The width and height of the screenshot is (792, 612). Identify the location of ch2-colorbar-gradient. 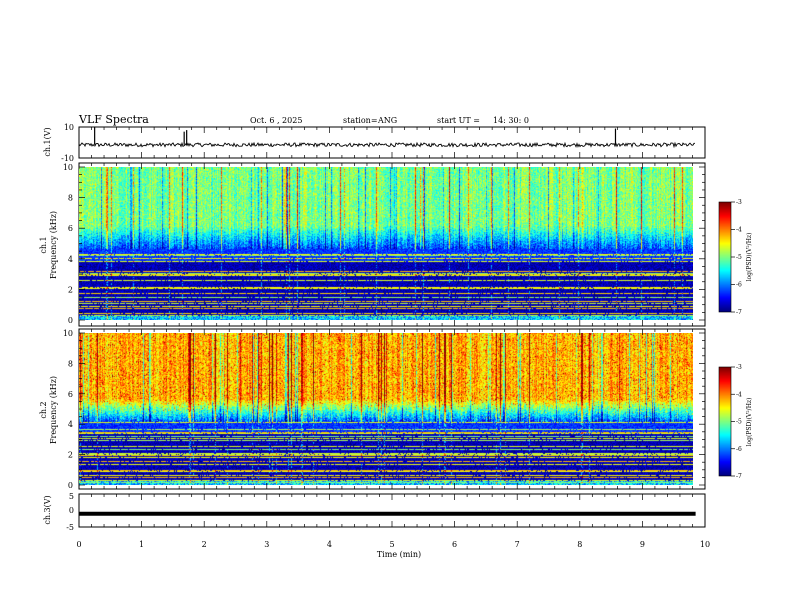
(725, 421).